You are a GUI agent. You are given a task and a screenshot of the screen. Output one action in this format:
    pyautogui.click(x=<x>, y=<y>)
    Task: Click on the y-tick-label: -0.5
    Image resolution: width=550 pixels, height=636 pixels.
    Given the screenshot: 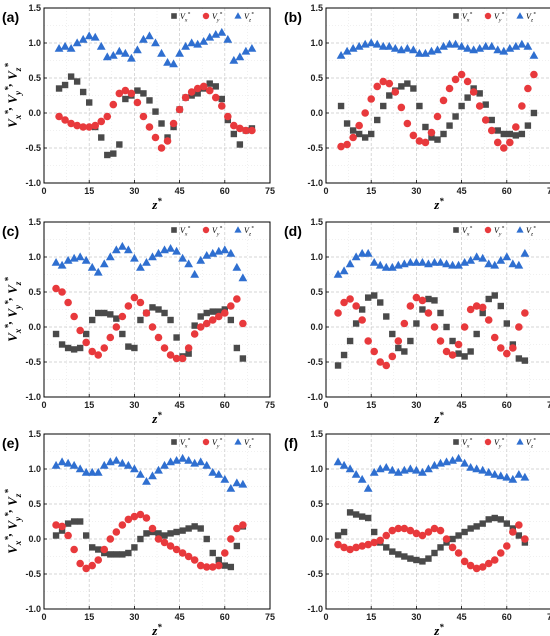 What is the action you would take?
    pyautogui.click(x=315, y=362)
    